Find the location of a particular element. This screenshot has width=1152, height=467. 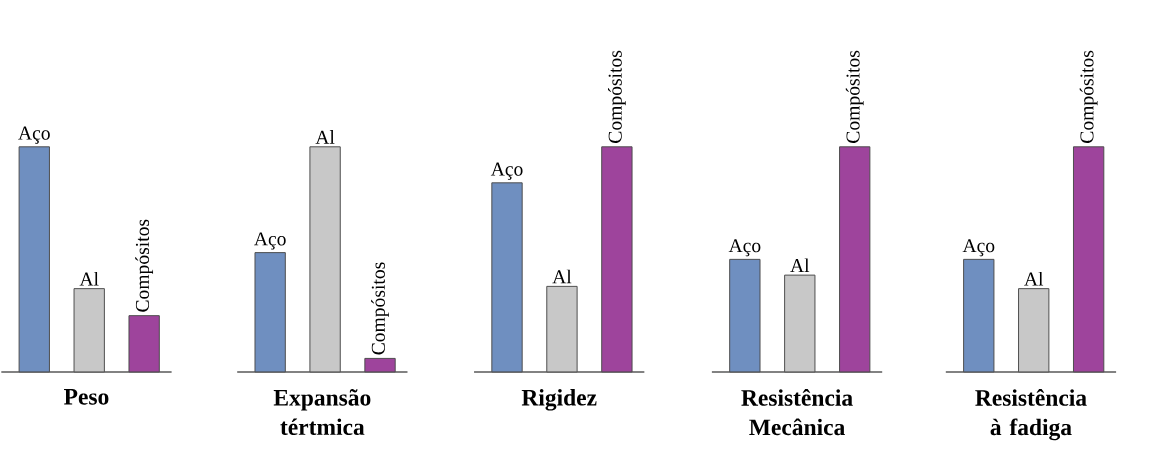

text: Expansão tértmica is located at coordinates (322, 412).